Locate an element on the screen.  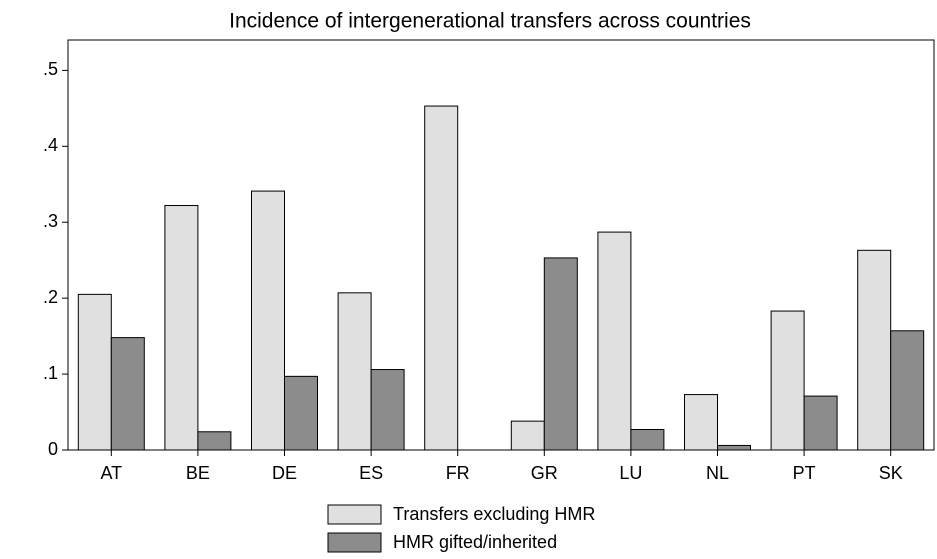
x-tick-label: GR is located at coordinates (544, 473).